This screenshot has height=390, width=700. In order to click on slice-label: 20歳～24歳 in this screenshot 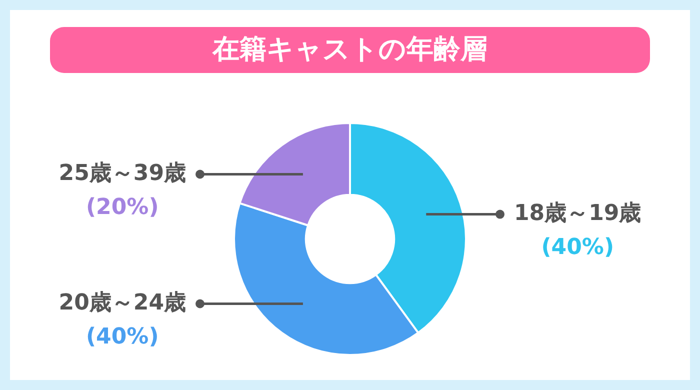, I will do `click(122, 303)`.